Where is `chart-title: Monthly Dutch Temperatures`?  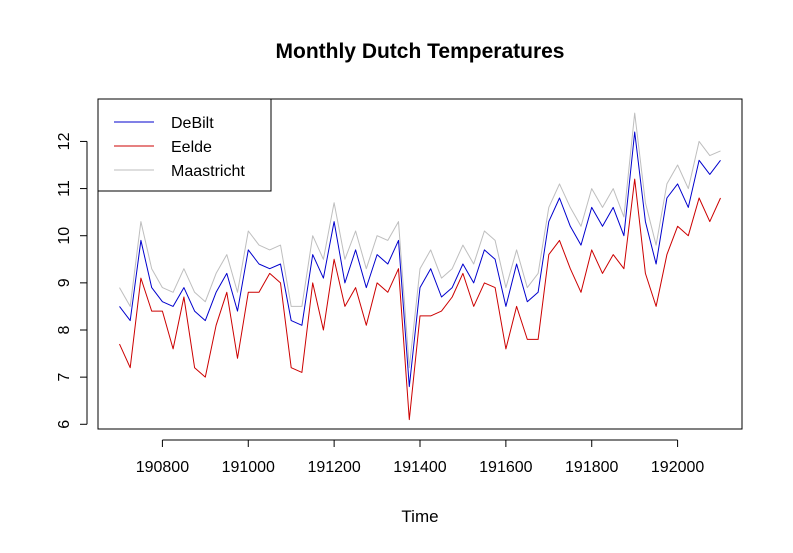
chart-title: Monthly Dutch Temperatures is located at coordinates (420, 51).